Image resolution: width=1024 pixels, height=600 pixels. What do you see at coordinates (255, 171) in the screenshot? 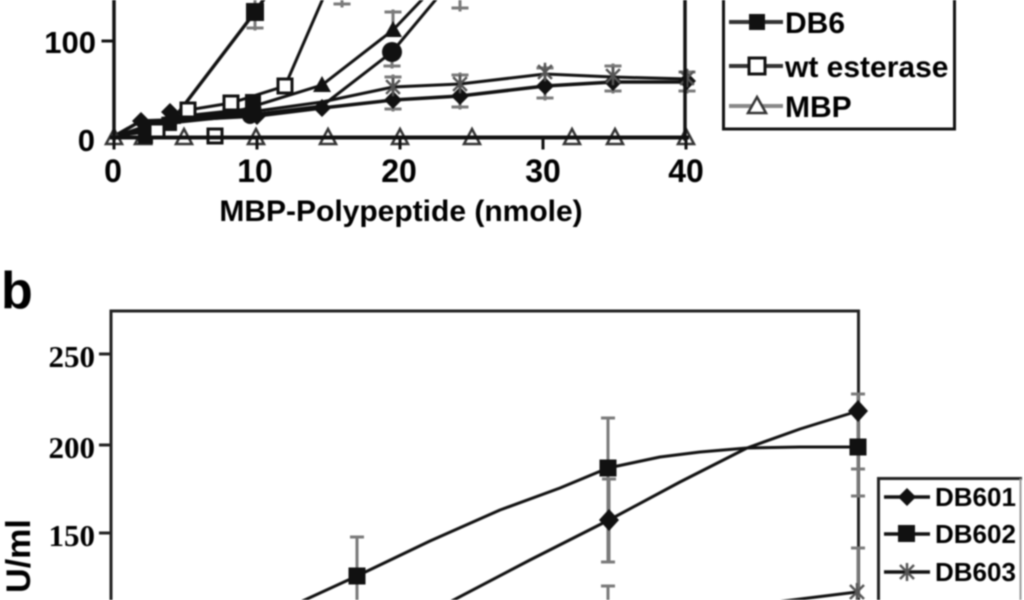
I see `svg-text: 10` at bounding box center [255, 171].